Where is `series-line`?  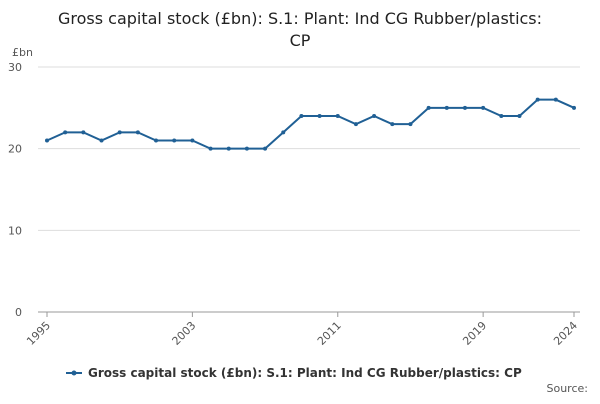
series-line is located at coordinates (310, 124).